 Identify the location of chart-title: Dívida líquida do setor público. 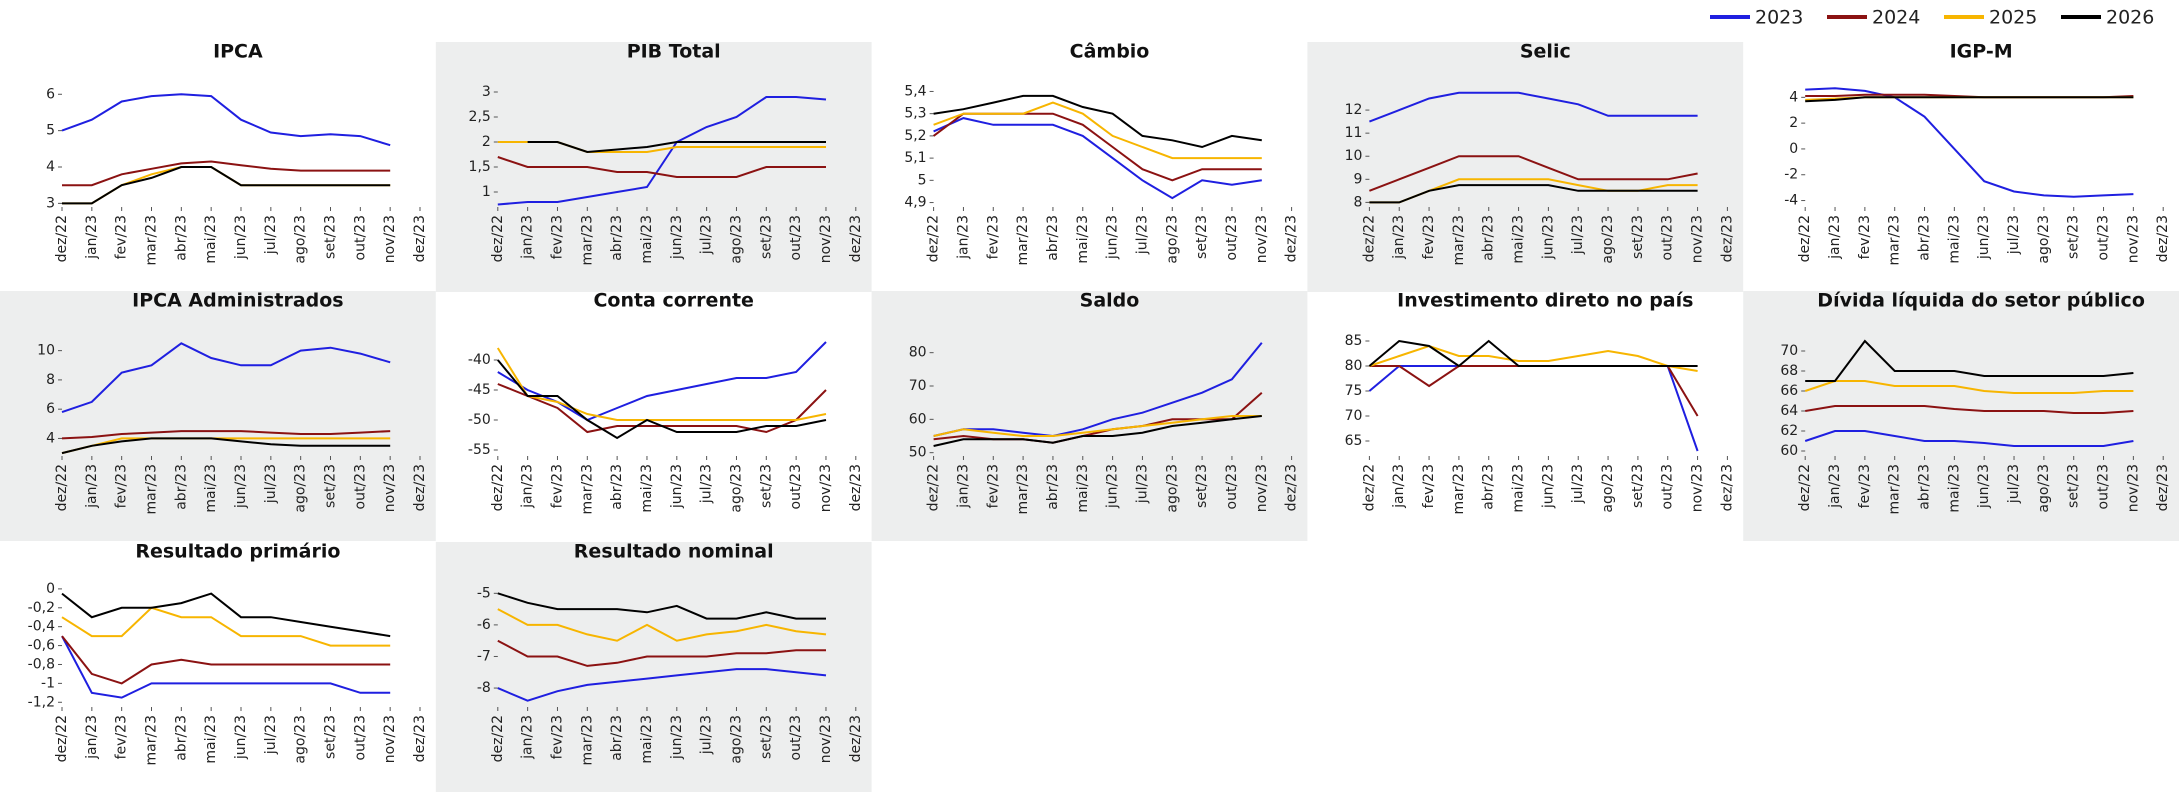
(1981, 301).